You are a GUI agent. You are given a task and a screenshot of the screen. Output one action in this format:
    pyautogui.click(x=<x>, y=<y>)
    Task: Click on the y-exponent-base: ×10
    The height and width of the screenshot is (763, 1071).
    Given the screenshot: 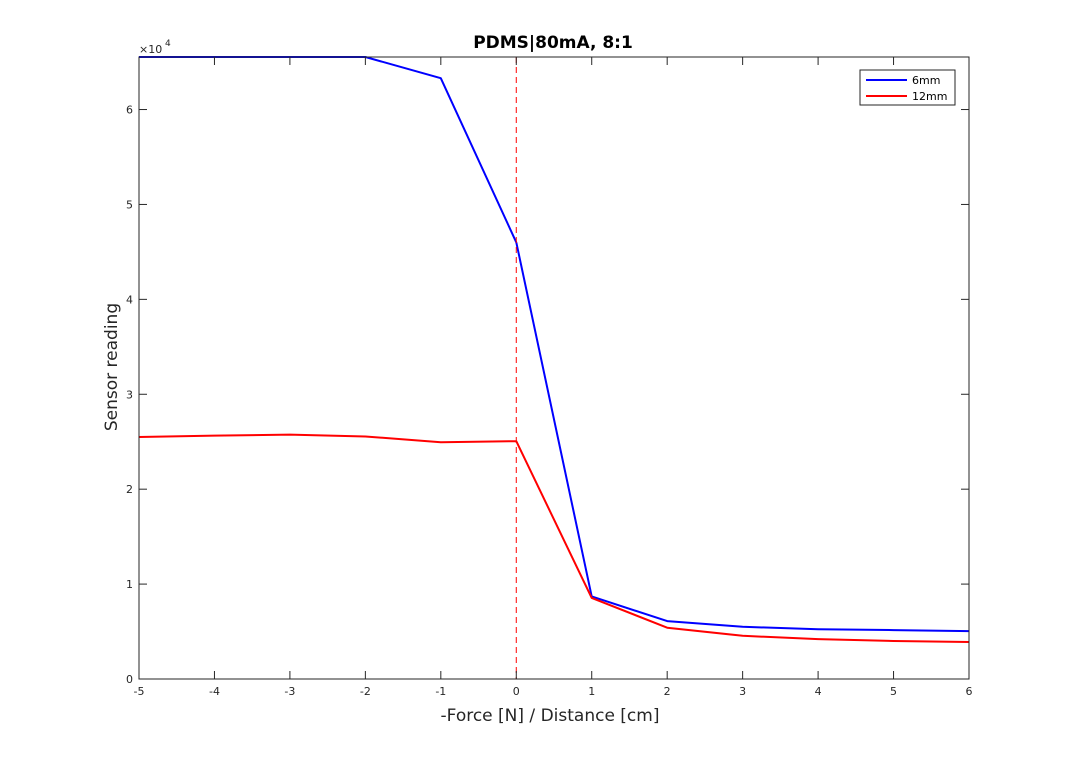 What is the action you would take?
    pyautogui.click(x=150, y=49)
    